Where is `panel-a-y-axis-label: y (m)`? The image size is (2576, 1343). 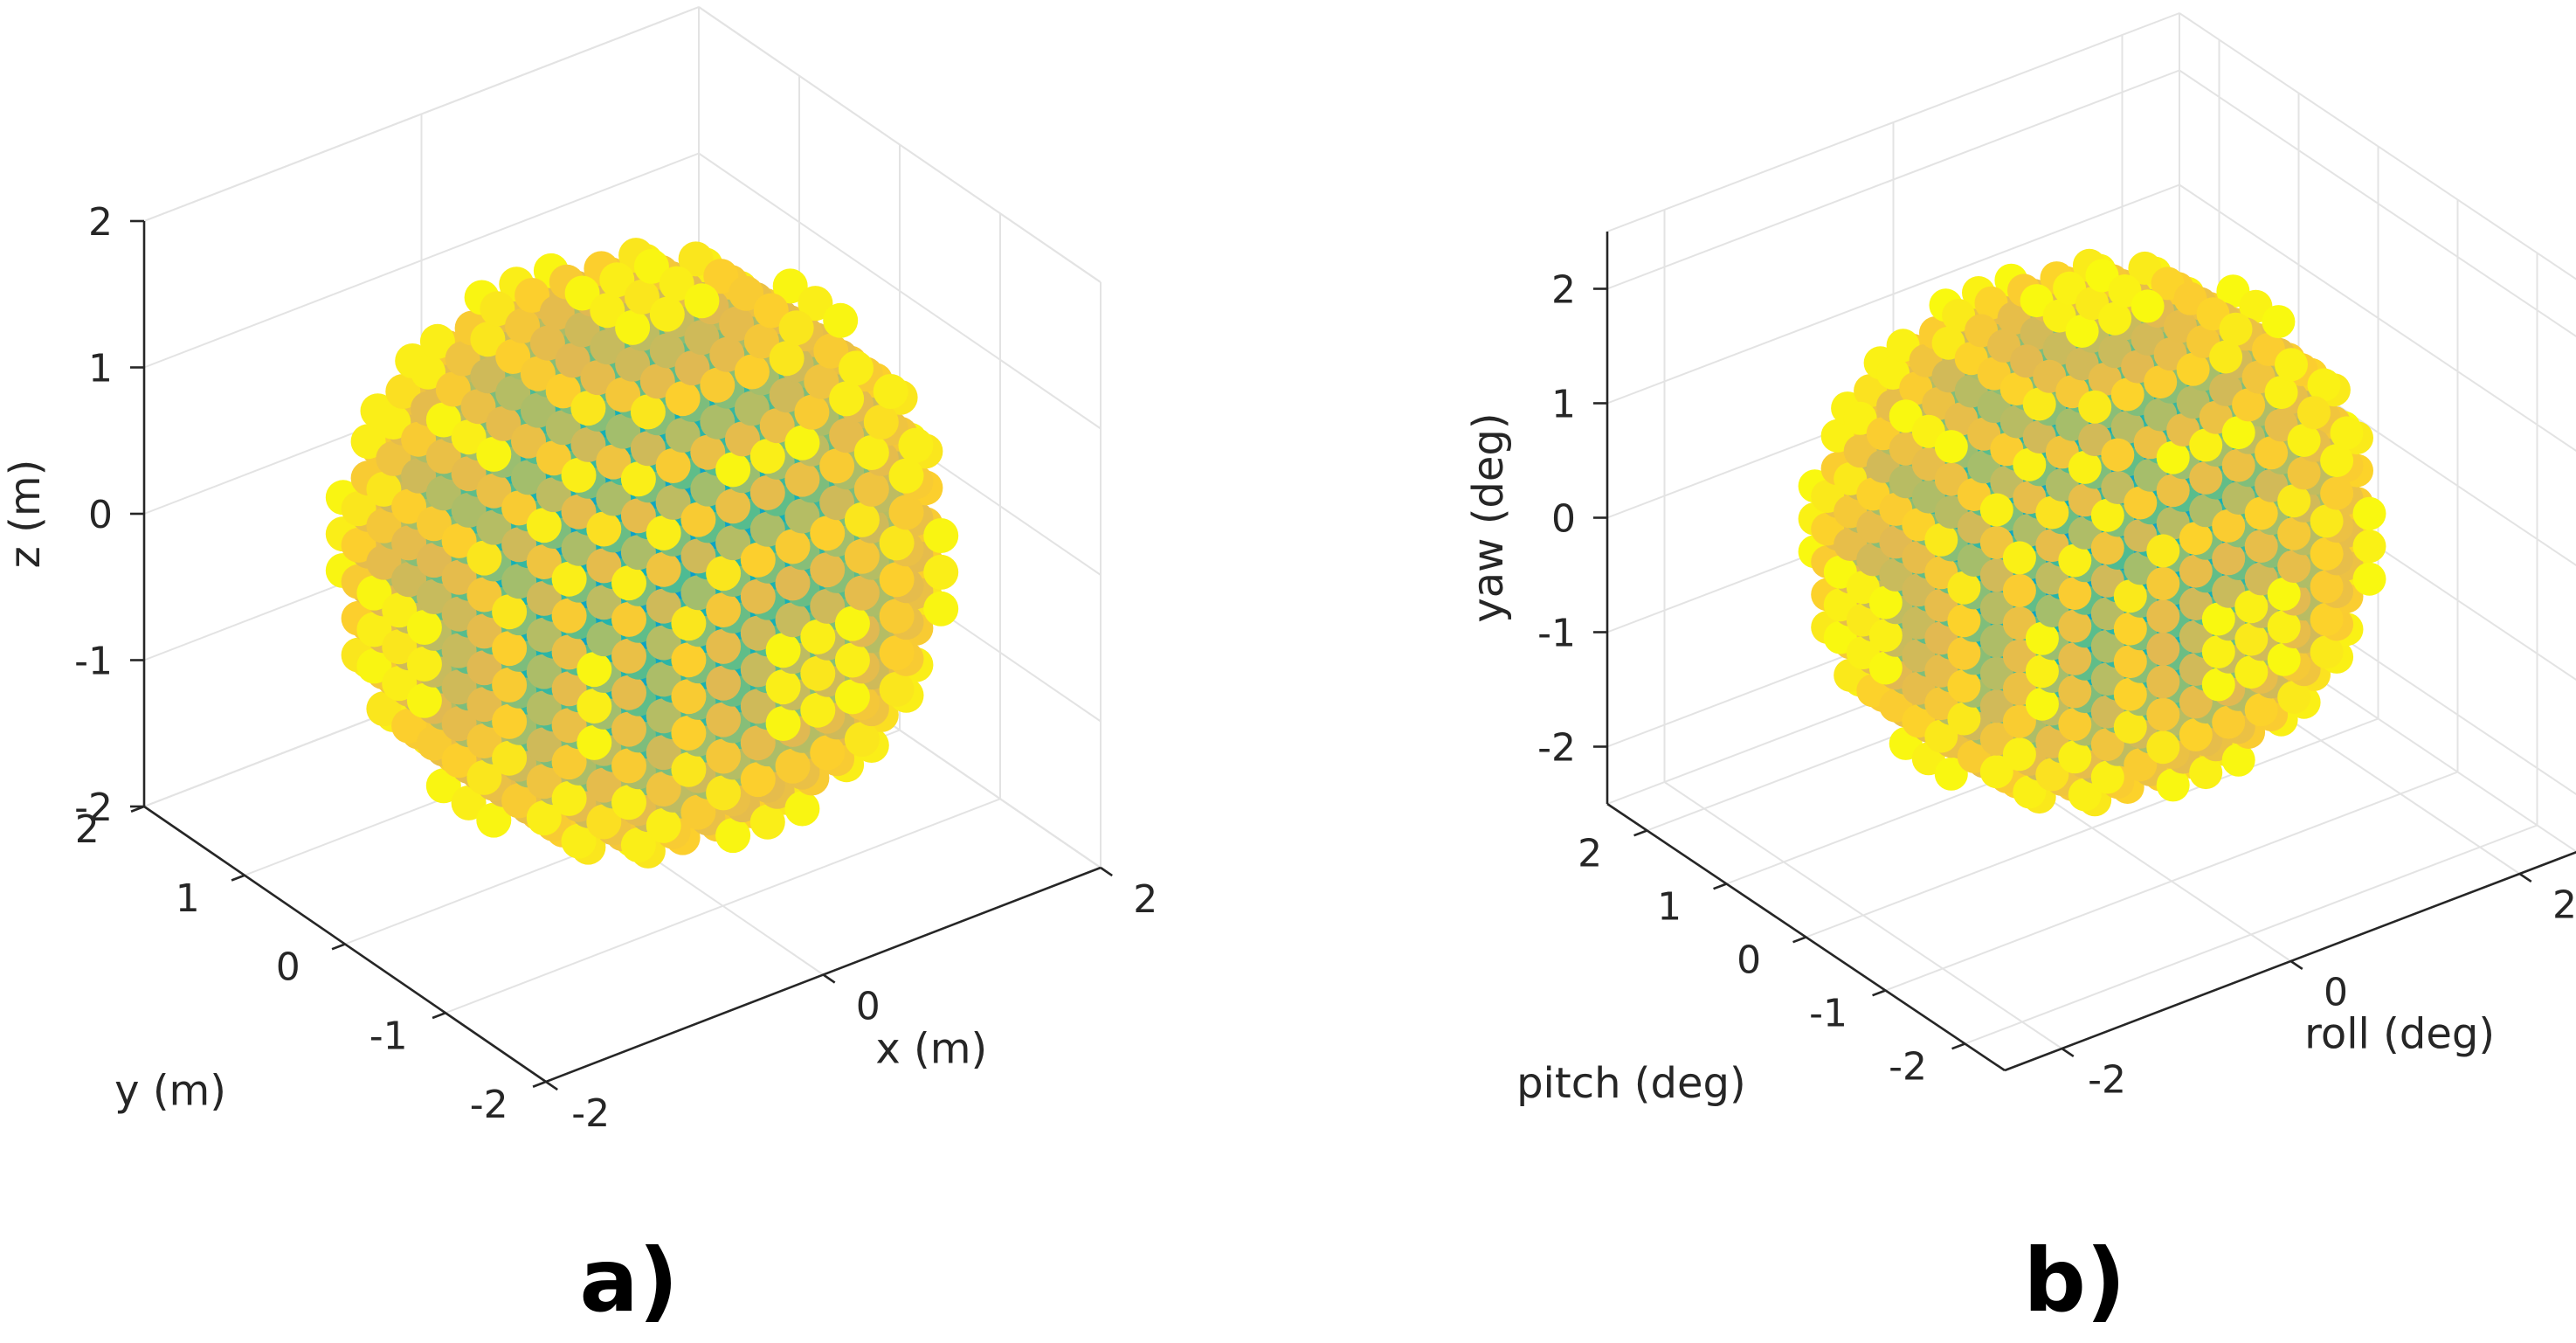
panel-a-y-axis-label: y (m) is located at coordinates (170, 1091).